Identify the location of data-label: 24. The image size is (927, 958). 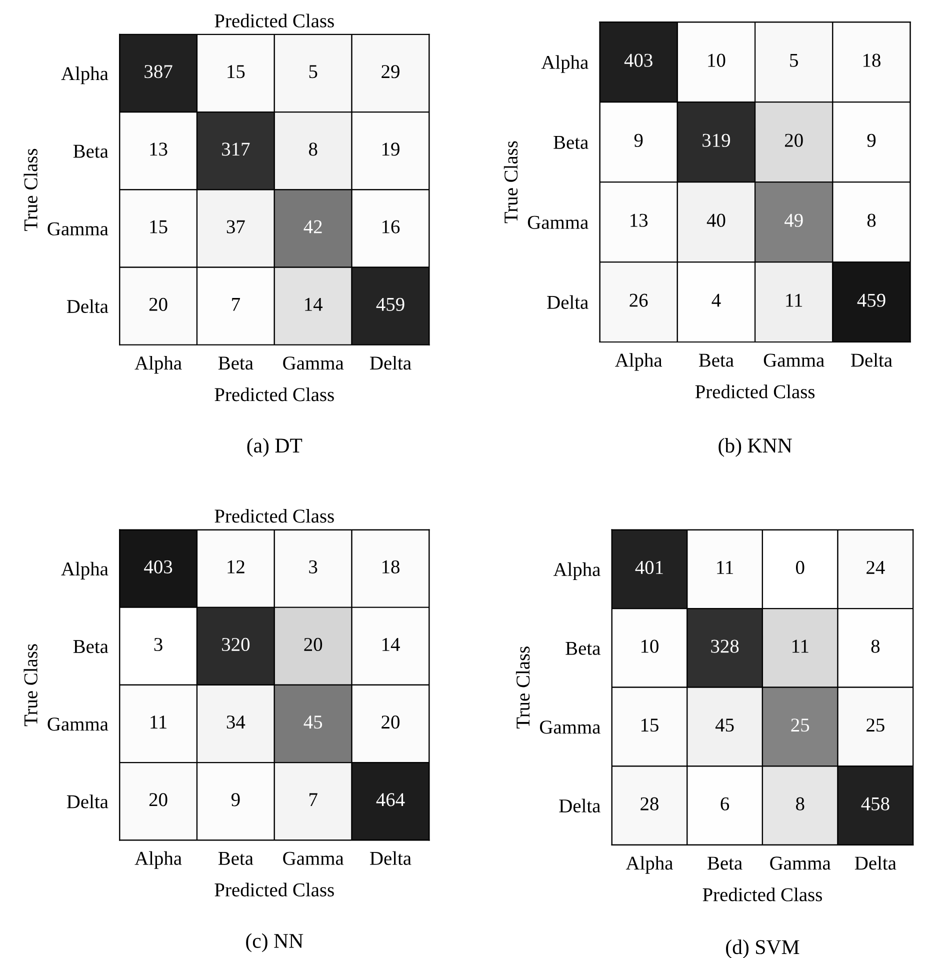
(875, 567).